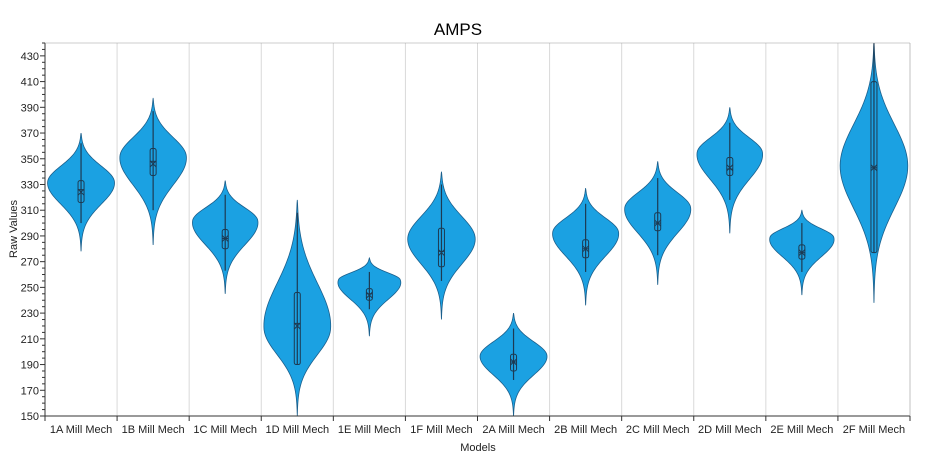  I want to click on y-tick-label: 350, so click(30, 160).